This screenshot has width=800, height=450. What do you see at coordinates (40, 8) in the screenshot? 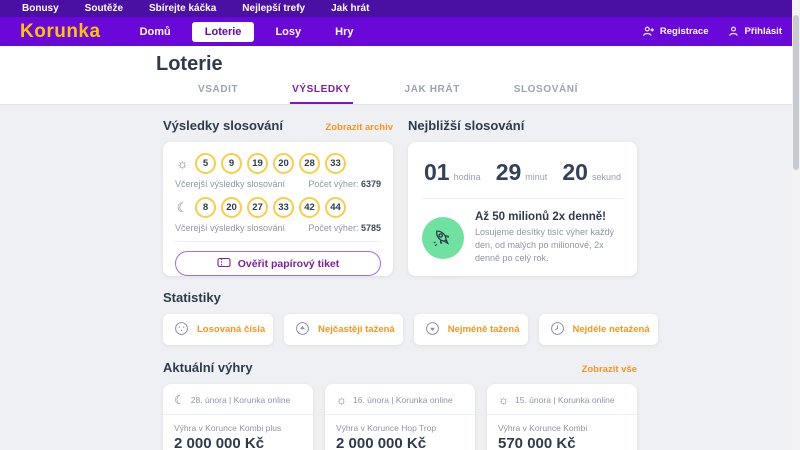
I see `utility-nav-bonusy: Bonusy` at bounding box center [40, 8].